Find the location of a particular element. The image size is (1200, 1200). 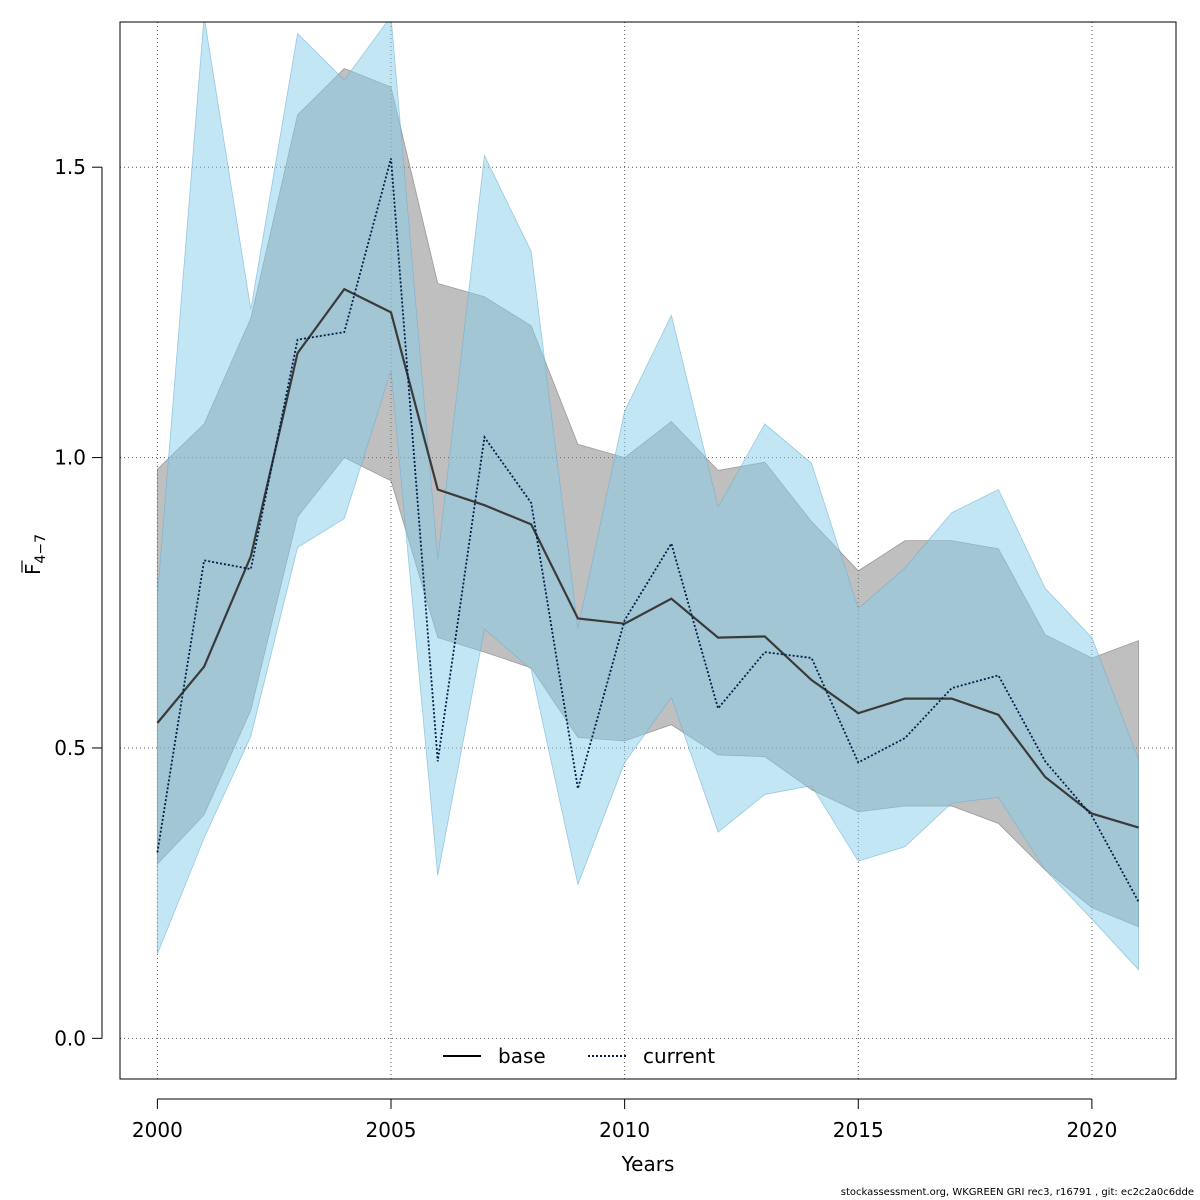

x-tick-label: 2010 is located at coordinates (624, 1130).